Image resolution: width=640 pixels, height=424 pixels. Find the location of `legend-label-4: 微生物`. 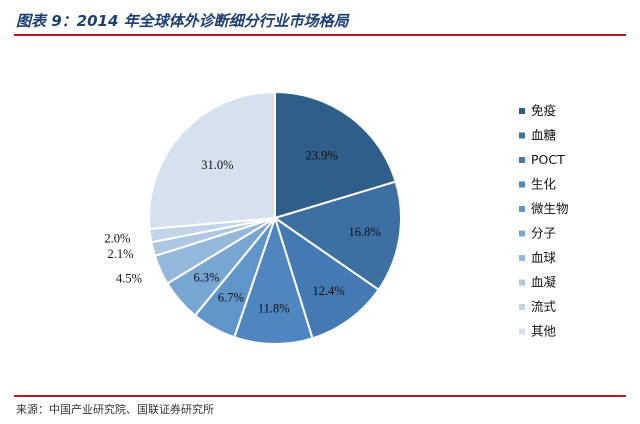

legend-label-4: 微生物 is located at coordinates (550, 208).